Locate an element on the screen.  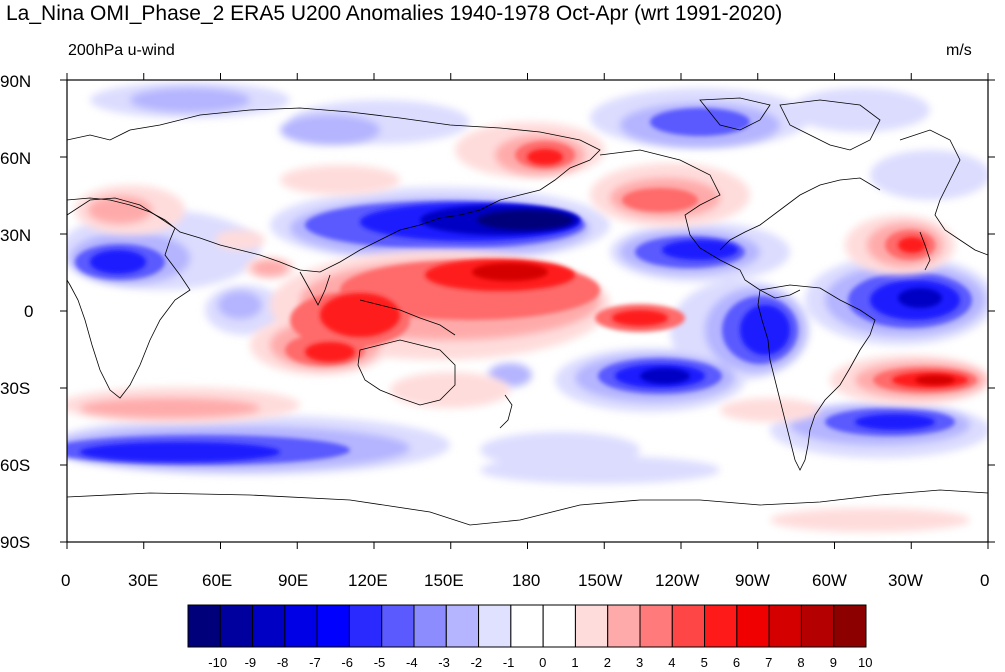
lon-label-0: 0 is located at coordinates (66, 580).